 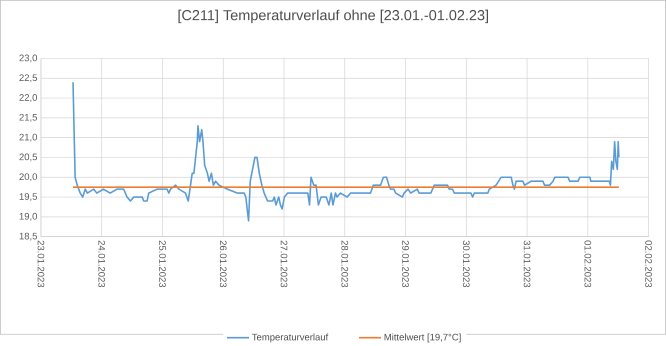 What do you see at coordinates (405, 264) in the screenshot?
I see `x-tick-label: 29.01.2023` at bounding box center [405, 264].